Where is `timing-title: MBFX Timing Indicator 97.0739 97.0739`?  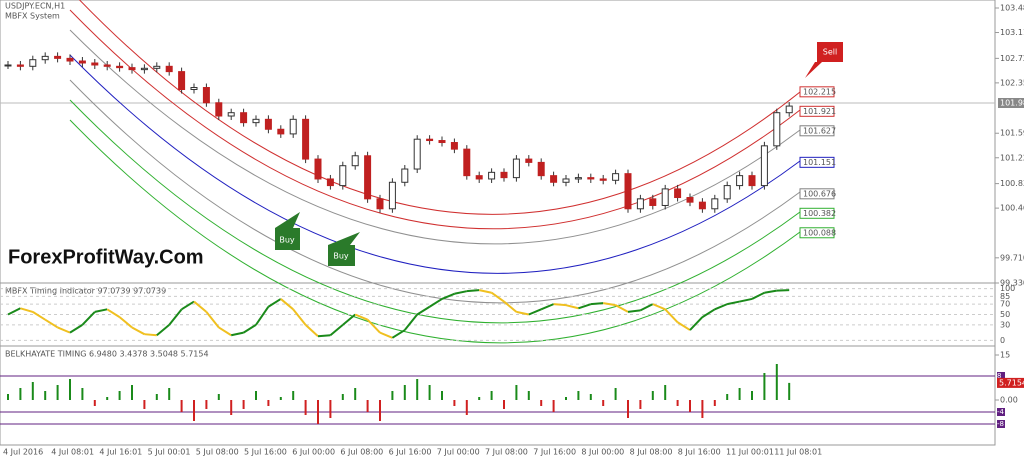 timing-title: MBFX Timing Indicator 97.0739 97.0739 is located at coordinates (85, 291).